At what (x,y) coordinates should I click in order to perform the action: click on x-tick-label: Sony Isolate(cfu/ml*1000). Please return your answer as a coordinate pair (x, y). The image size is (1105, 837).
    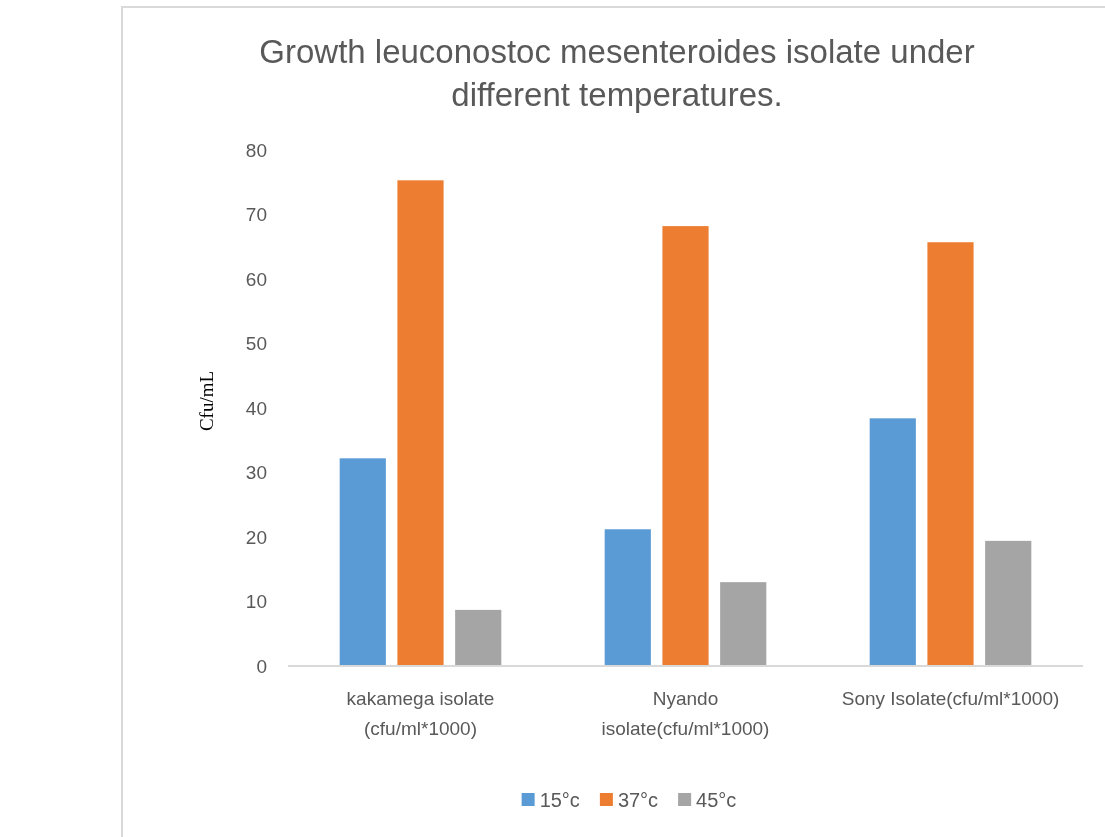
    Looking at the image, I should click on (950, 698).